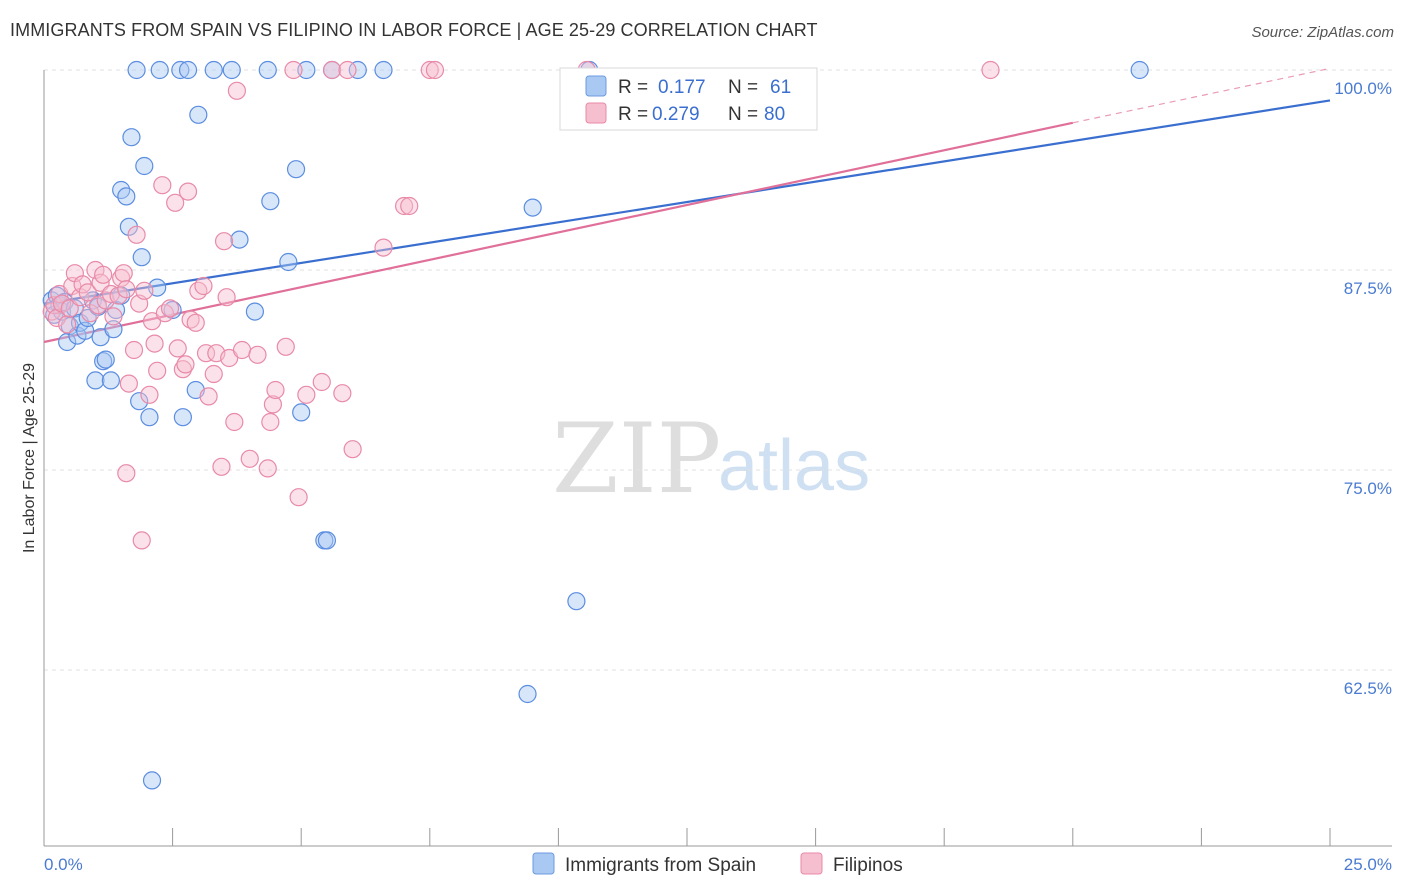 The width and height of the screenshot is (1406, 892). What do you see at coordinates (660, 865) in the screenshot?
I see `bottom-legend-label-spain: Immigrants from Spain` at bounding box center [660, 865].